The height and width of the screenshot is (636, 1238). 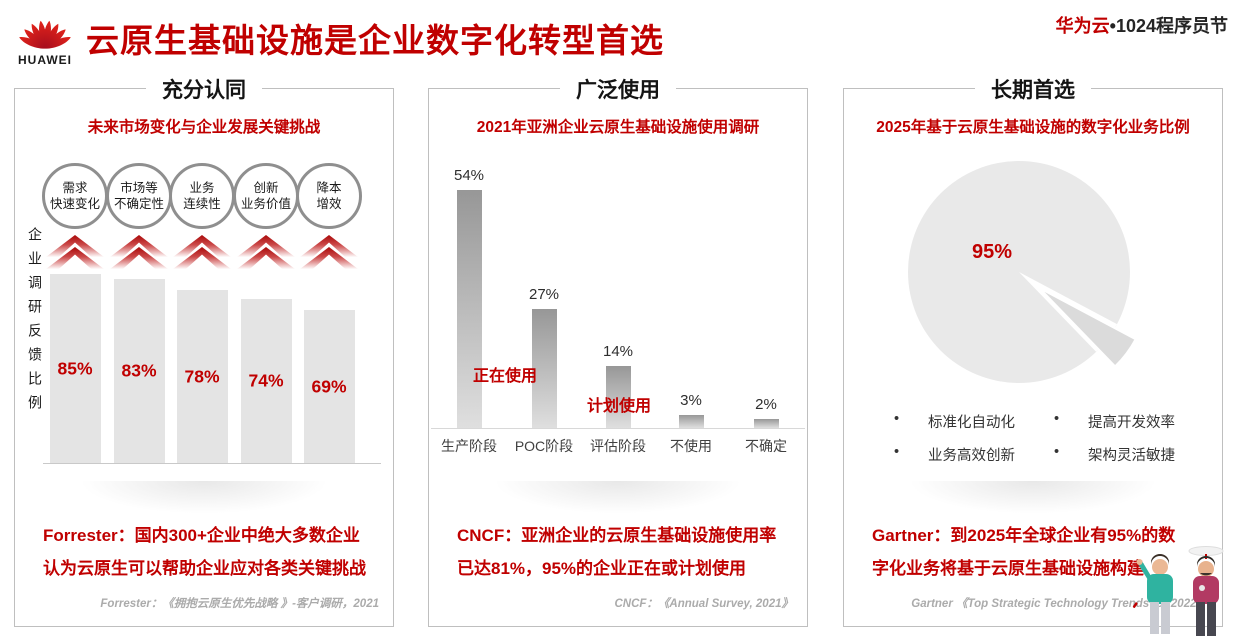 I want to click on bar-value-label: 83%, so click(x=139, y=370).